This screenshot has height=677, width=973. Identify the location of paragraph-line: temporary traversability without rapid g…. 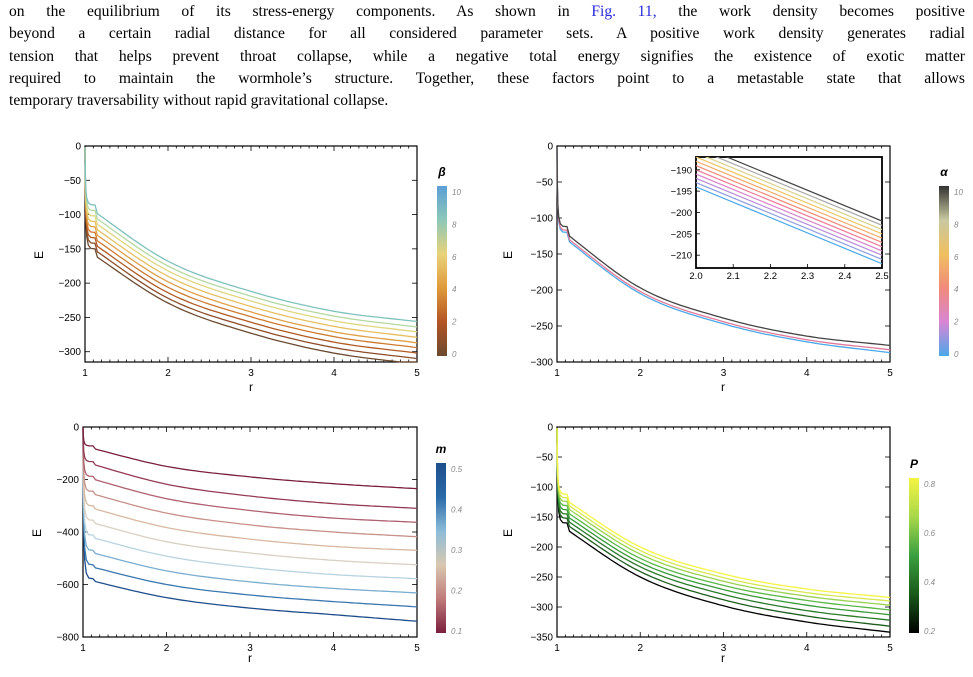
(199, 101).